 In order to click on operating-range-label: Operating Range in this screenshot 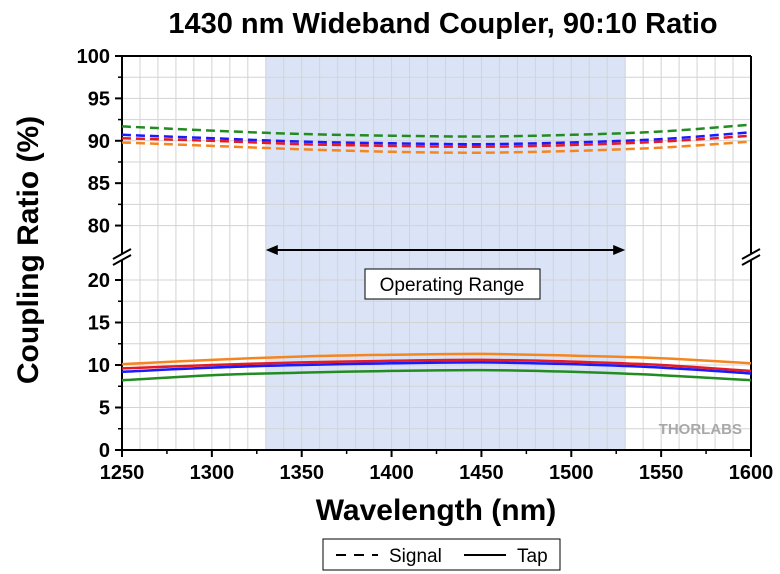, I will do `click(452, 285)`.